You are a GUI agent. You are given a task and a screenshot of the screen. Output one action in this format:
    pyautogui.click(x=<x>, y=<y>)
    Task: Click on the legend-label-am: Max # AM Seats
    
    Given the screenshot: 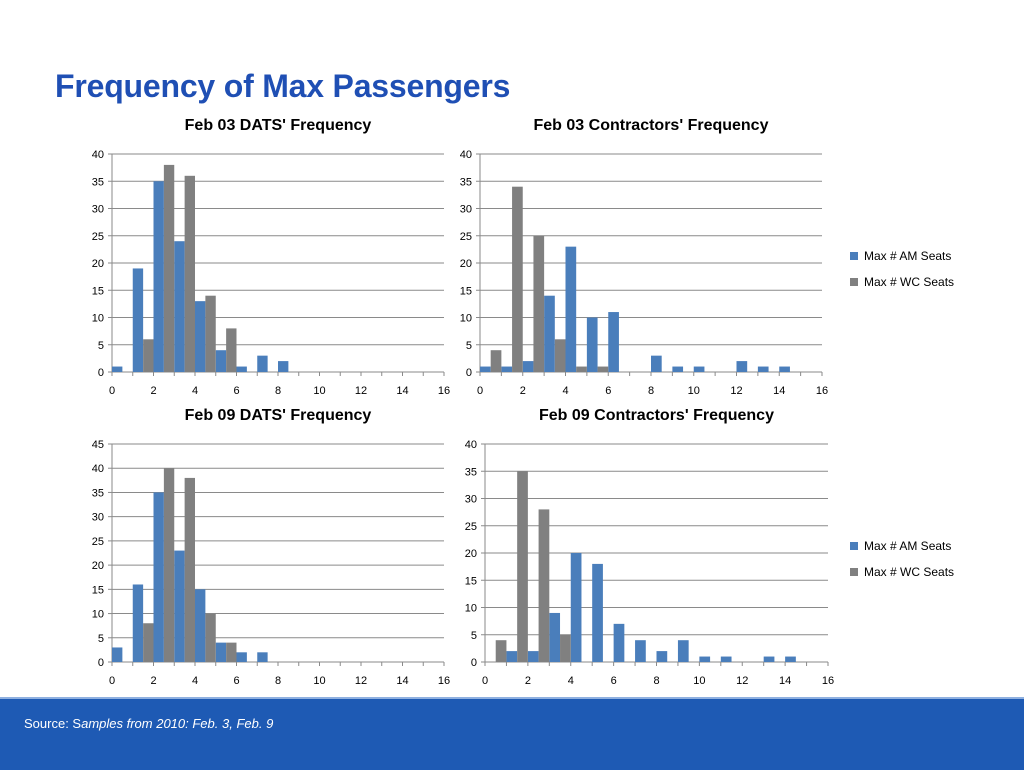 What is the action you would take?
    pyautogui.click(x=907, y=546)
    